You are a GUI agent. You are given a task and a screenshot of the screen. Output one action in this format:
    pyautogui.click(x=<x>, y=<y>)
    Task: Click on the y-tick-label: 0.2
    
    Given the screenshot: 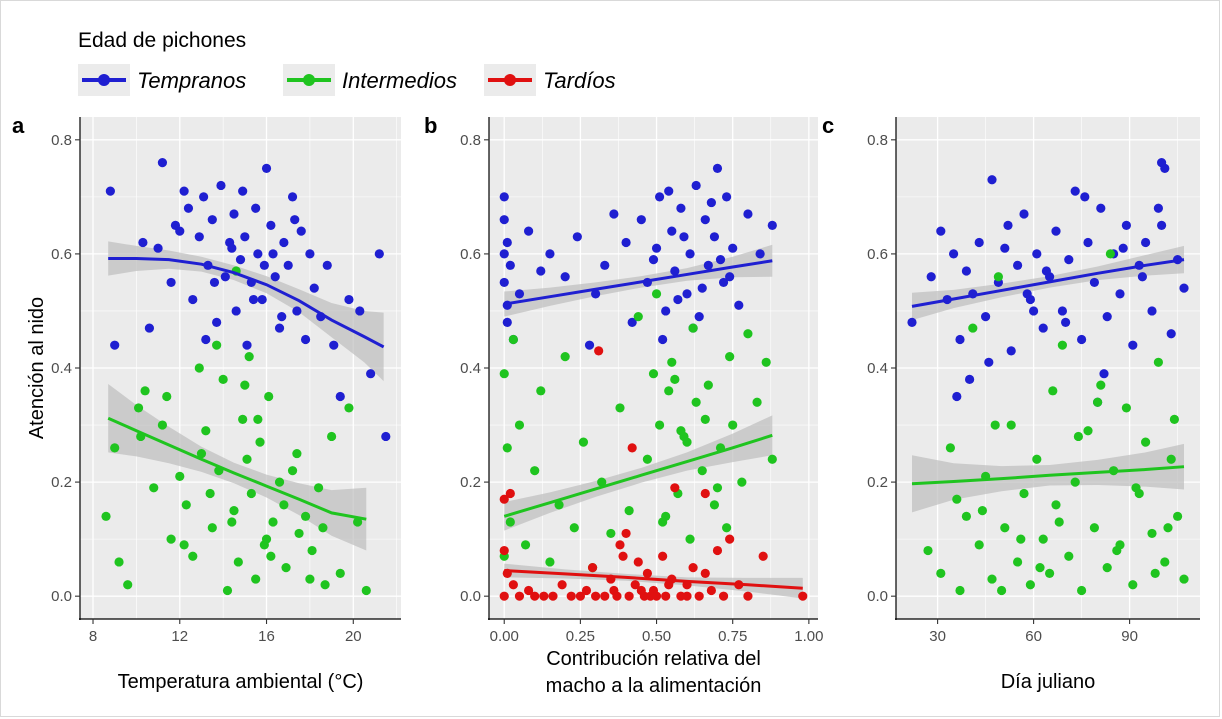 What is the action you would take?
    pyautogui.click(x=61, y=482)
    